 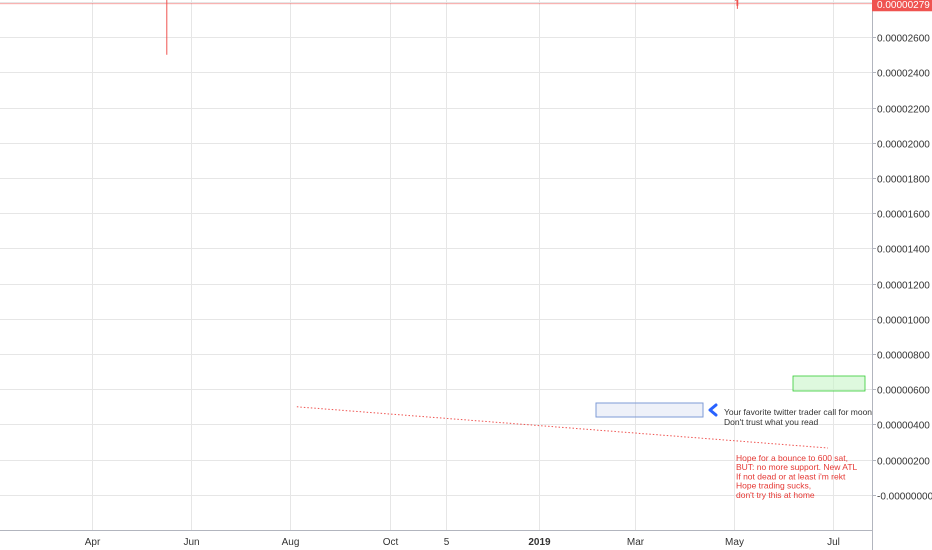 What do you see at coordinates (391, 542) in the screenshot?
I see `x-tick-label: Oct` at bounding box center [391, 542].